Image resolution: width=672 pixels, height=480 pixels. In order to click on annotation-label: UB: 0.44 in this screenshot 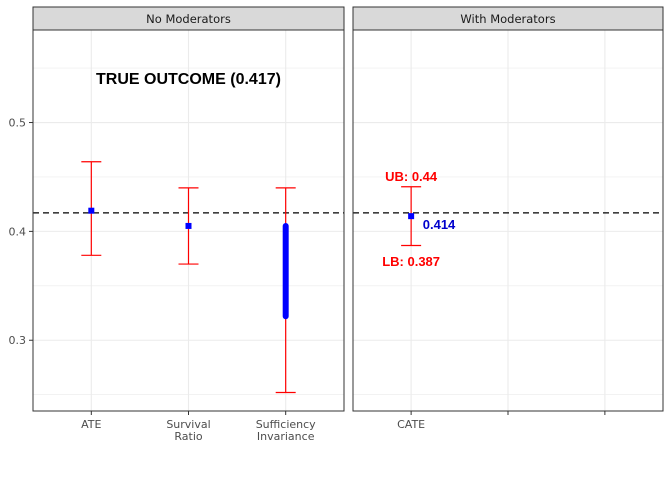, I will do `click(411, 176)`.